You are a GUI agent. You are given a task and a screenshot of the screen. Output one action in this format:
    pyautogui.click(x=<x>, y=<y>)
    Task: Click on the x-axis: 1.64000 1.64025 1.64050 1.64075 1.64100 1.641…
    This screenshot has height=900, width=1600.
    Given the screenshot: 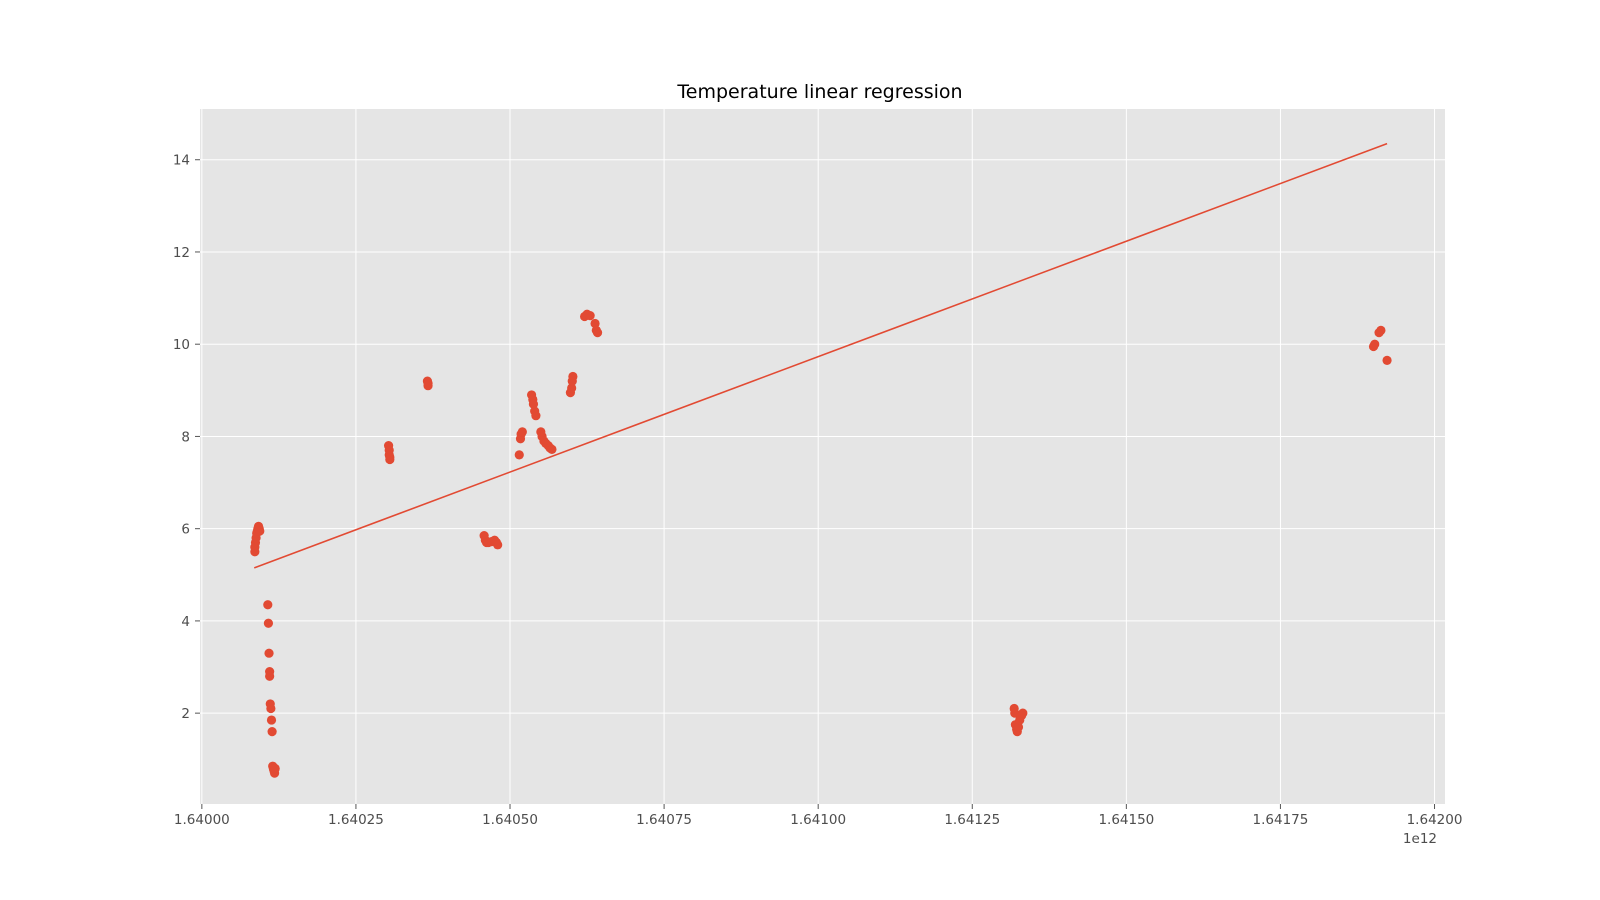 What is the action you would take?
    pyautogui.click(x=818, y=816)
    